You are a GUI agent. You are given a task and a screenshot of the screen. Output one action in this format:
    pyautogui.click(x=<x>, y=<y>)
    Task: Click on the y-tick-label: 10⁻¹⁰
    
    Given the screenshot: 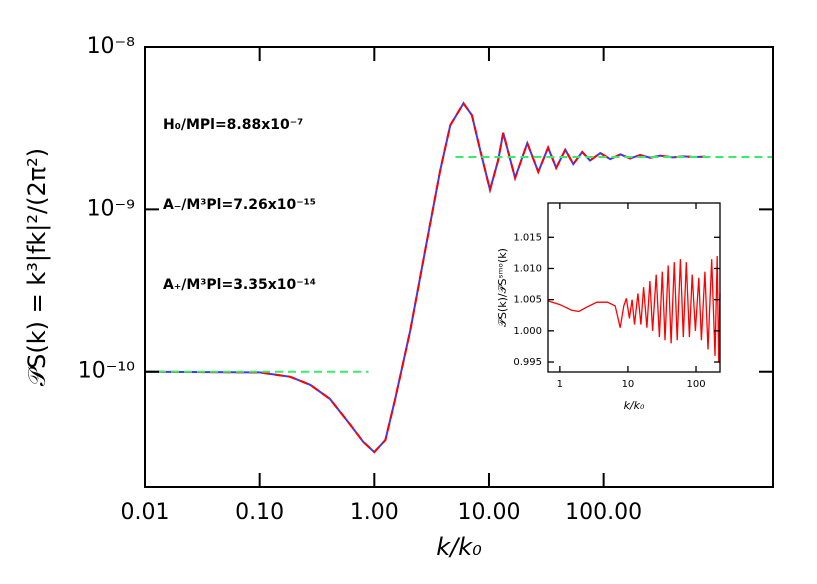 What is the action you would take?
    pyautogui.click(x=106, y=371)
    